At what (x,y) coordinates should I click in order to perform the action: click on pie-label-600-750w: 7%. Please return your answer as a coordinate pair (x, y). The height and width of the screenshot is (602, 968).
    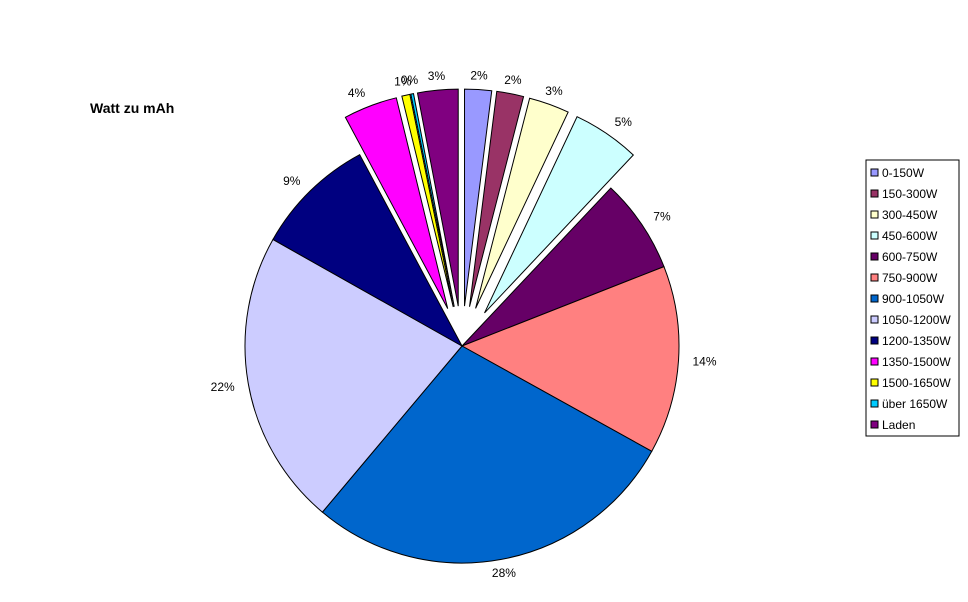
    Looking at the image, I should click on (662, 217).